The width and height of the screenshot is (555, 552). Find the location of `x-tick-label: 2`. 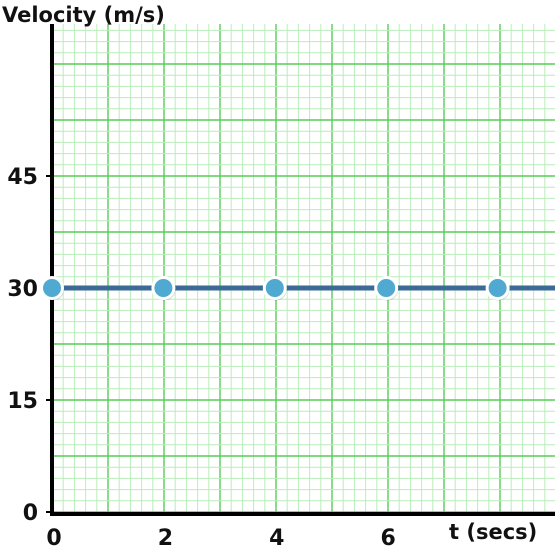

x-tick-label: 2 is located at coordinates (165, 538).